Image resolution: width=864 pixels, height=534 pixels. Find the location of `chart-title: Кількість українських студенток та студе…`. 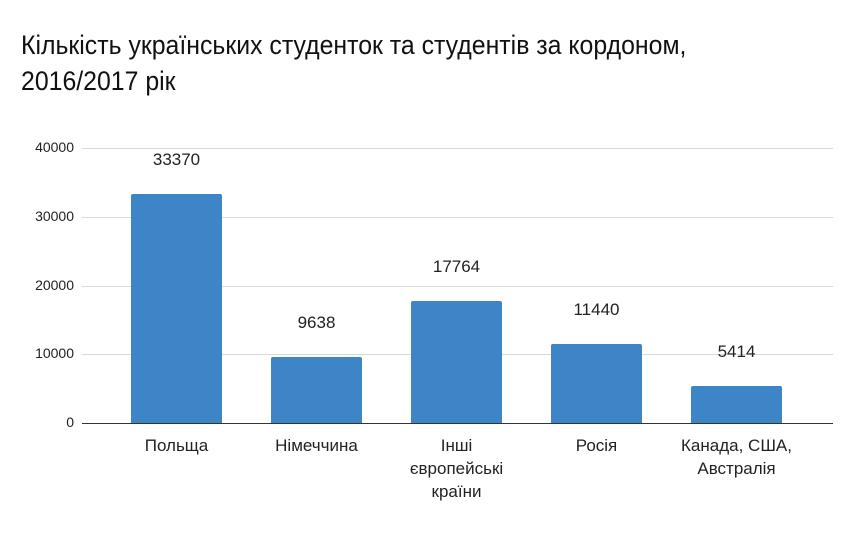

chart-title: Кількість українських студенток та студе… is located at coordinates (354, 63).